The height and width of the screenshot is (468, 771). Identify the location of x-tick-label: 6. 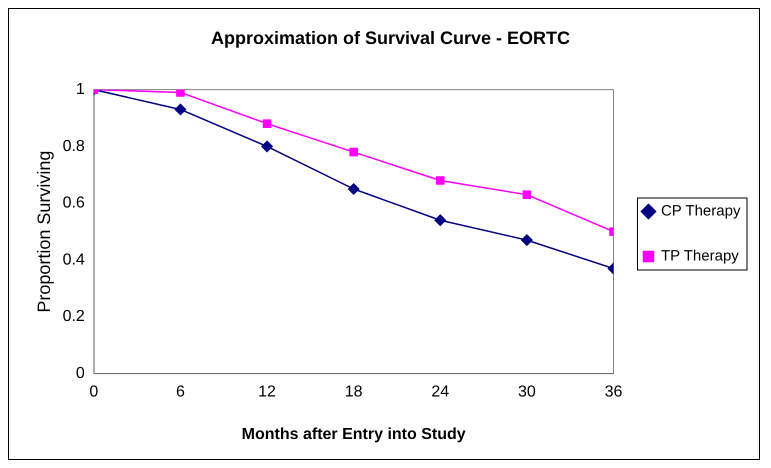
(180, 392).